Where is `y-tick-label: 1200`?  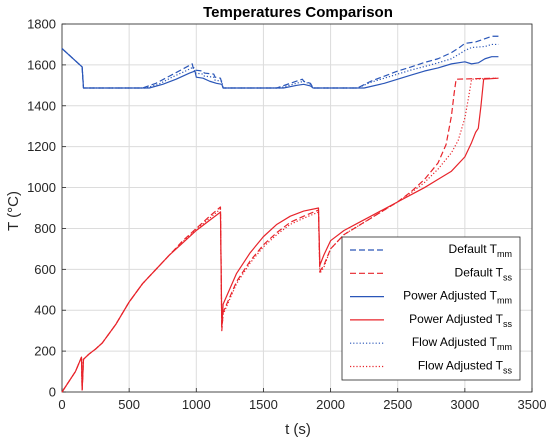 y-tick-label: 1200 is located at coordinates (41, 146).